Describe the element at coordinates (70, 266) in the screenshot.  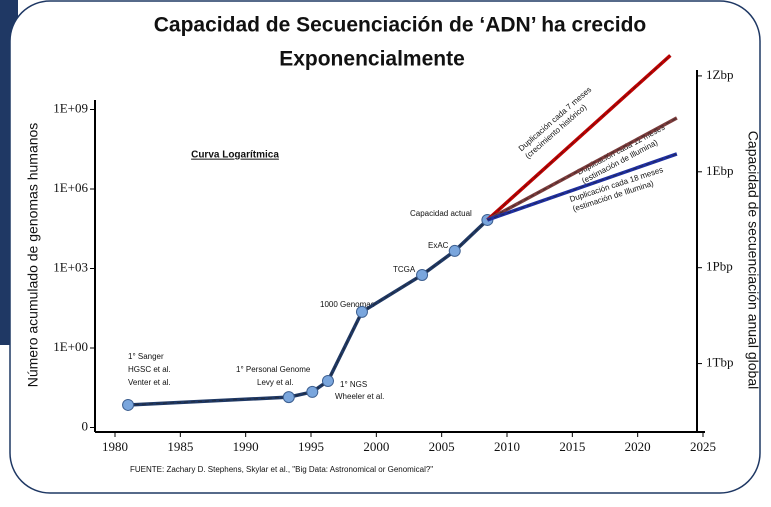
I see `y-tick-label: 1E+03` at that location.